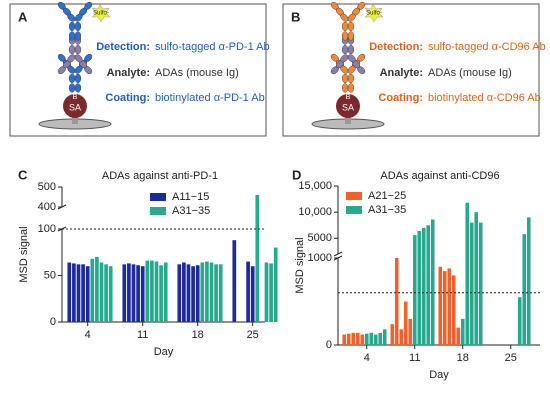 Image resolution: width=550 pixels, height=394 pixels. What do you see at coordinates (190, 197) in the screenshot?
I see `legend-label: A11−15` at bounding box center [190, 197].